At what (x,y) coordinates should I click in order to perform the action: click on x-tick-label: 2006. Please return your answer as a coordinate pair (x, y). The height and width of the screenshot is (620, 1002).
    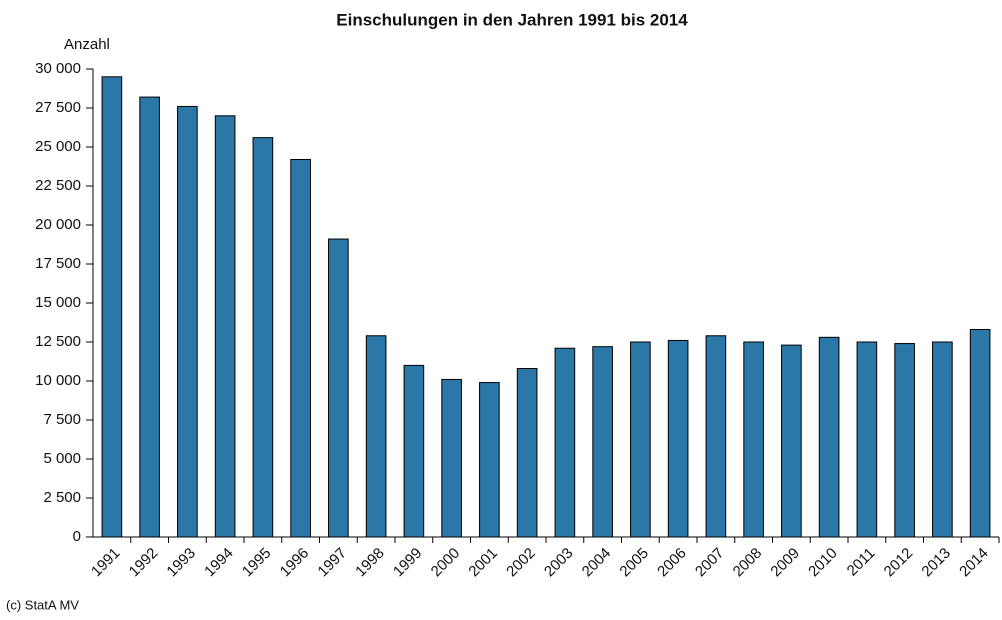
    Looking at the image, I should click on (672, 563).